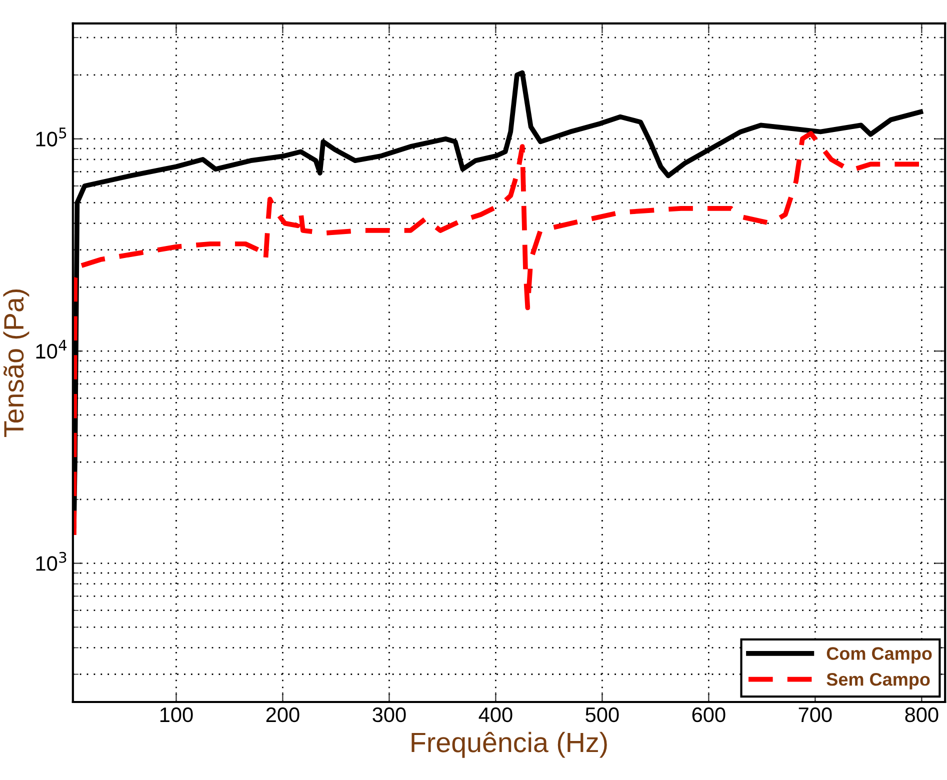  Describe the element at coordinates (509, 745) in the screenshot. I see `x-axis-title: Frequência (Hz)` at that location.